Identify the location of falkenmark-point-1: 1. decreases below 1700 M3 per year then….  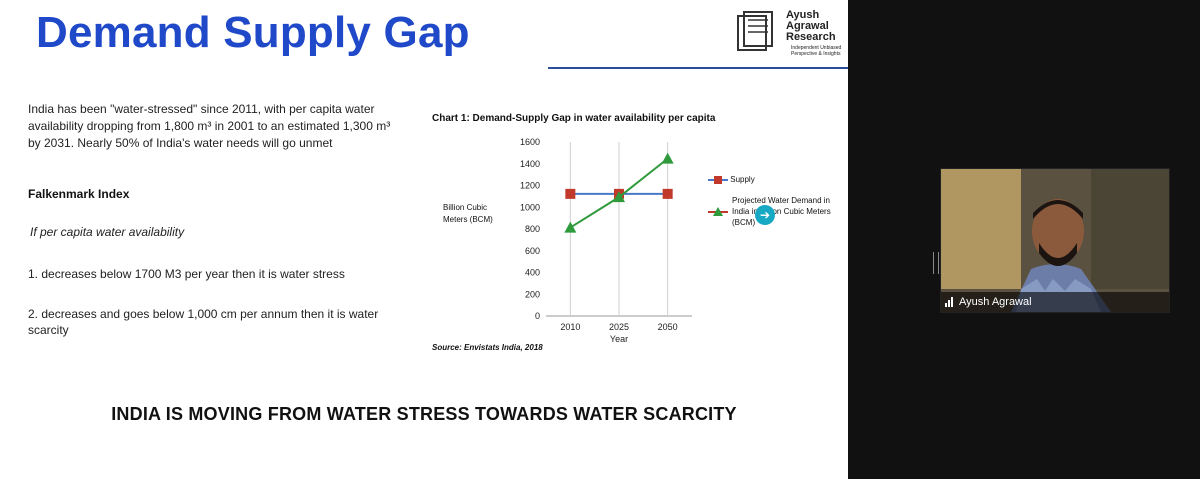
(186, 274).